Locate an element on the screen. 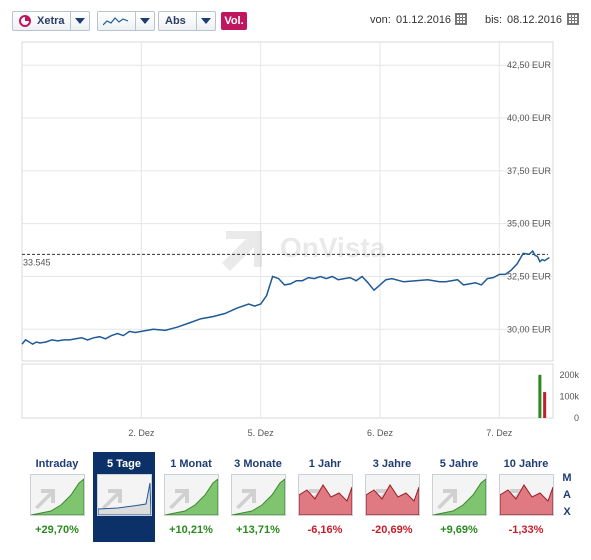 The height and width of the screenshot is (560, 591). x-tick-label: 7. Dez is located at coordinates (499, 433).